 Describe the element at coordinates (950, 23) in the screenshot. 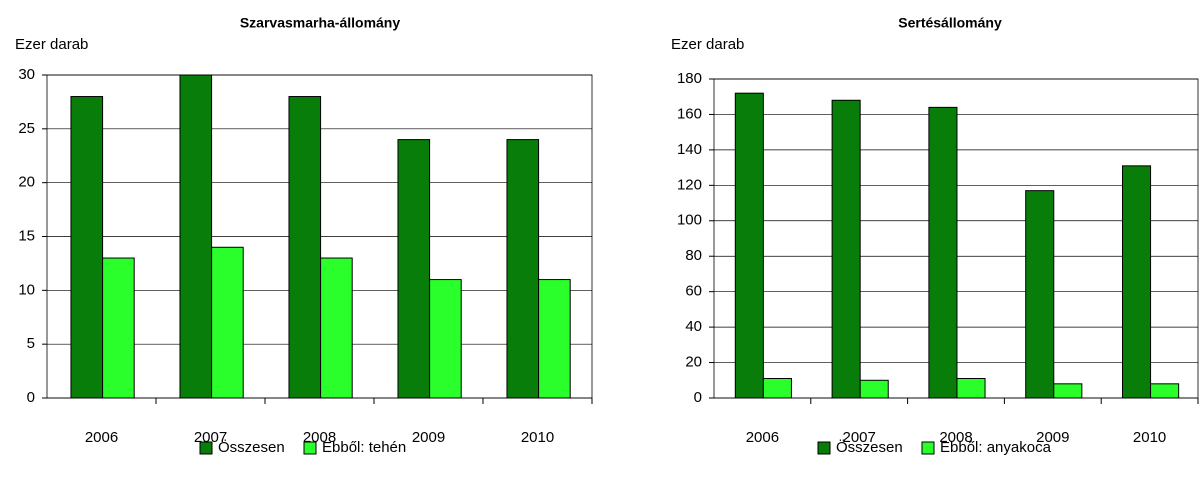

I see `chart-title: Sertésállomány` at that location.